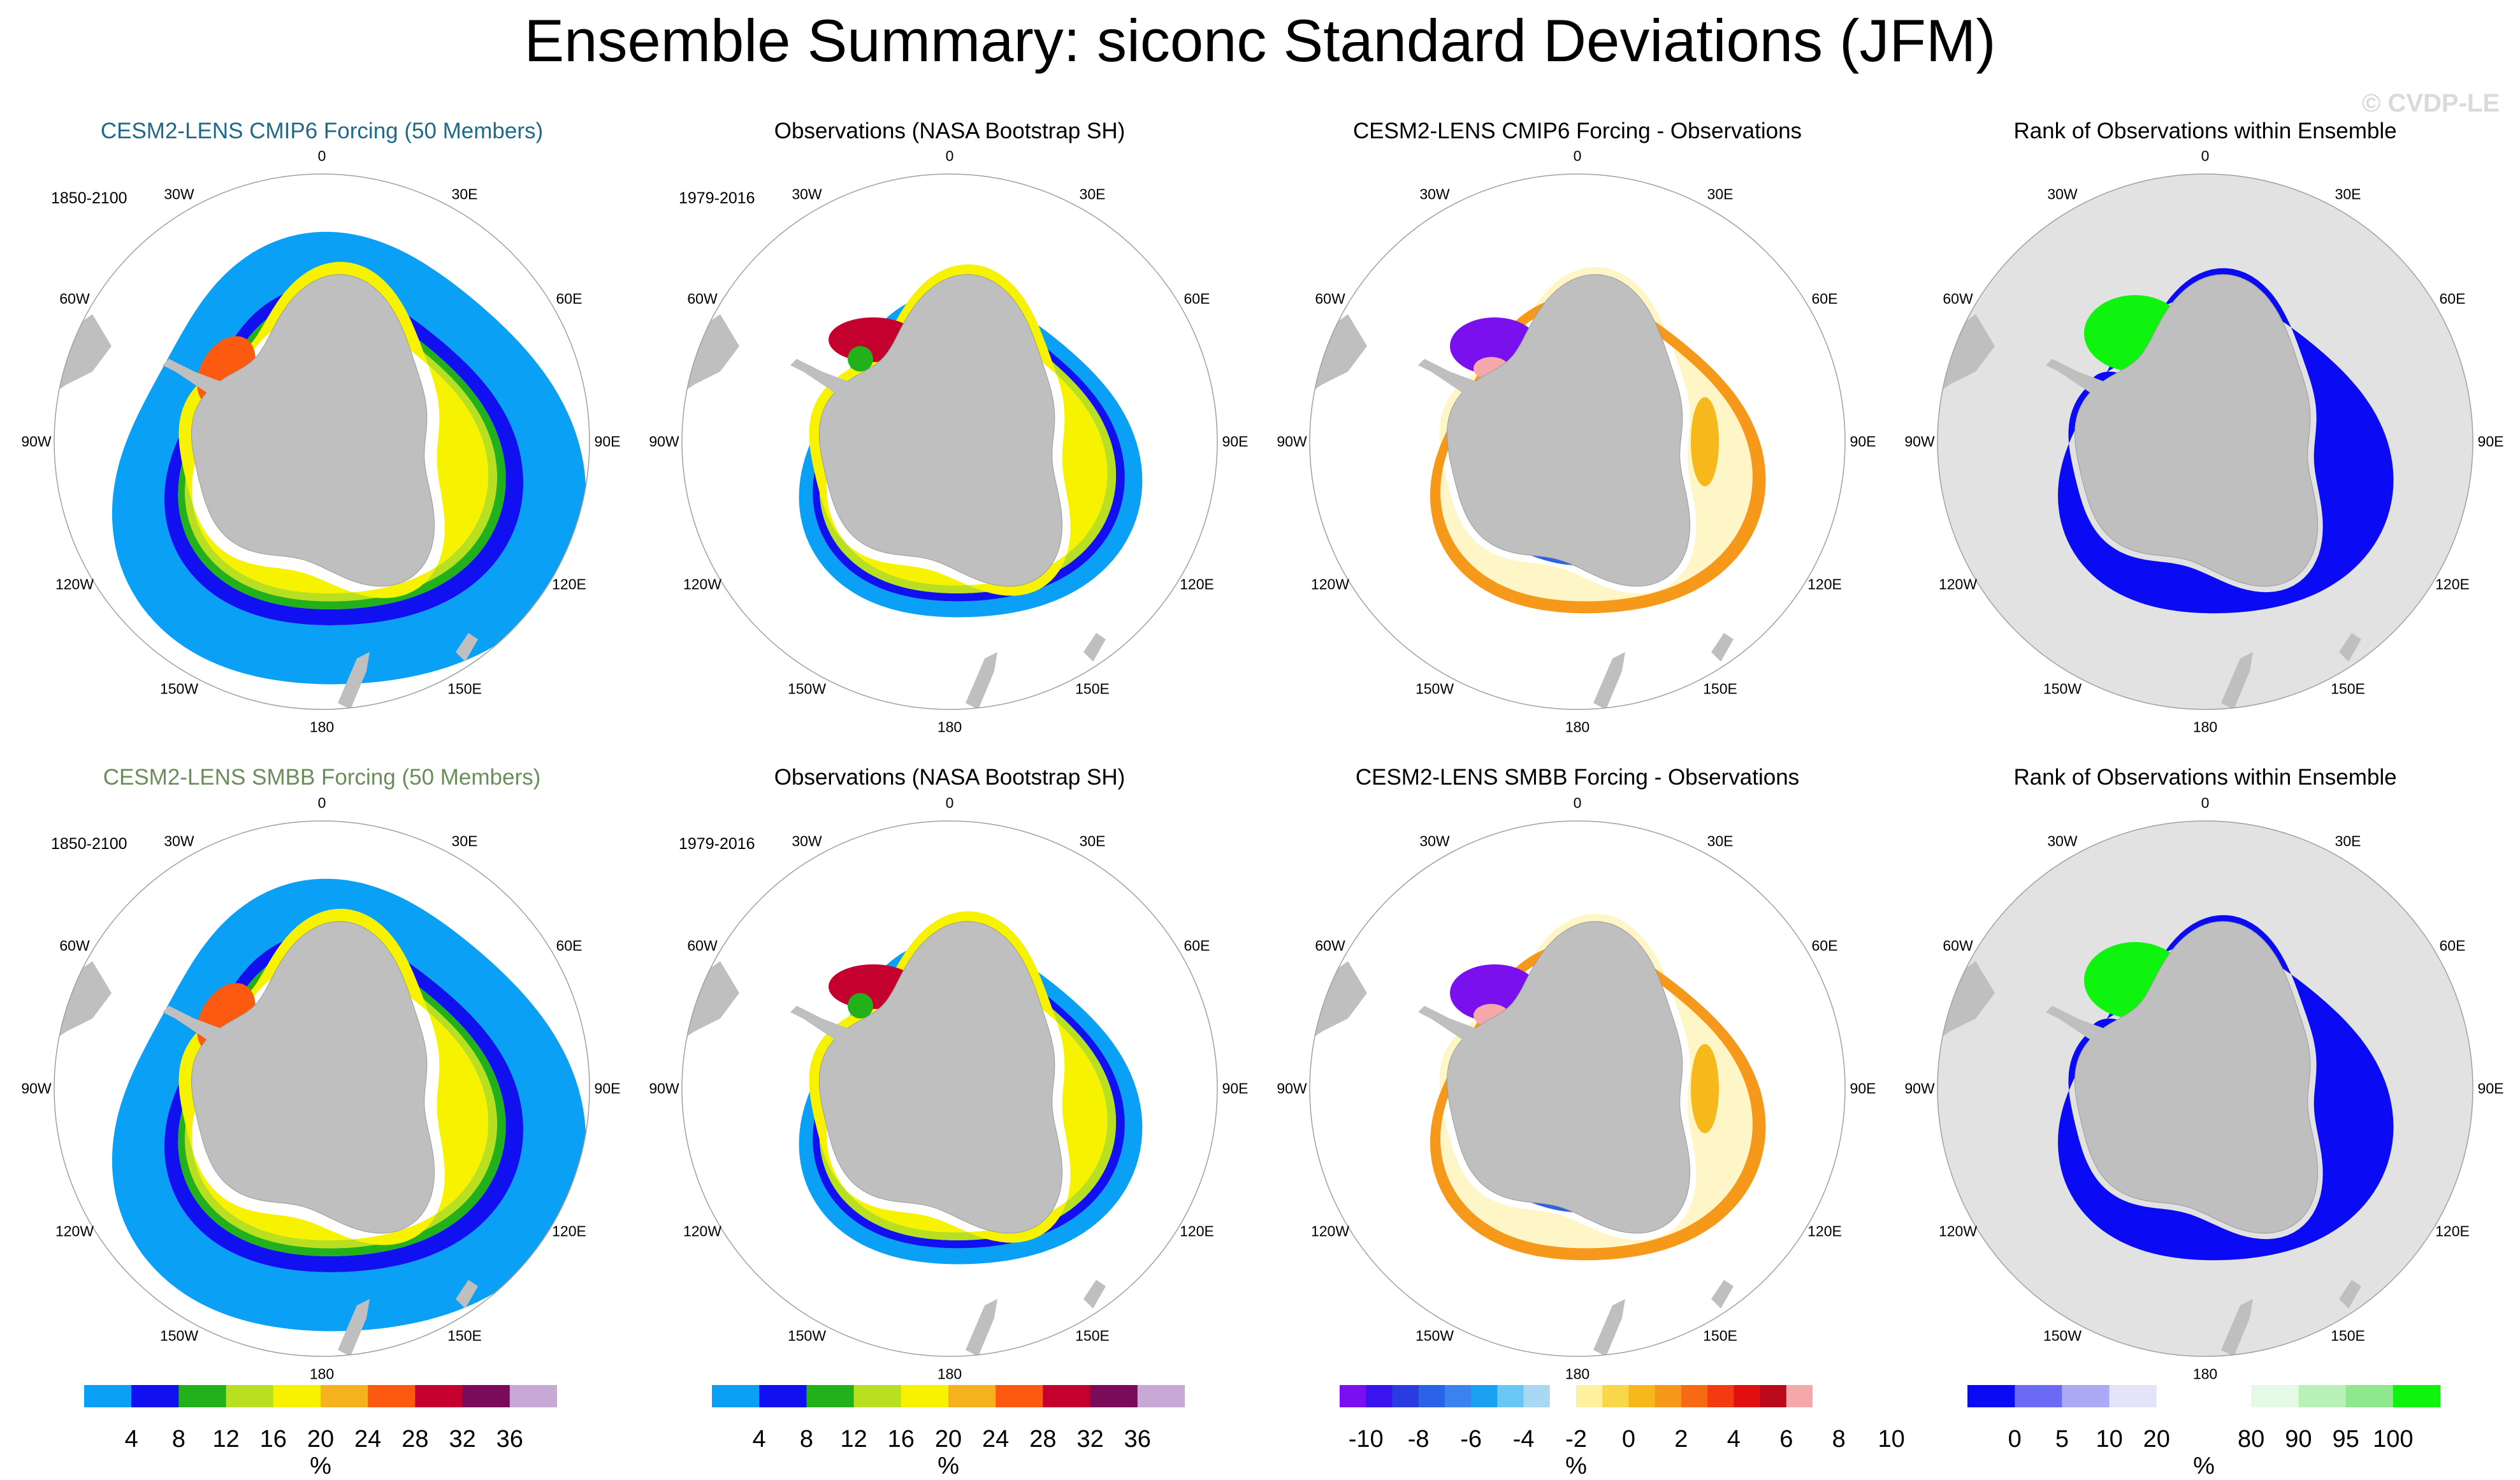  I want to click on date-range-row2-panel1: 1850-2100, so click(89, 844).